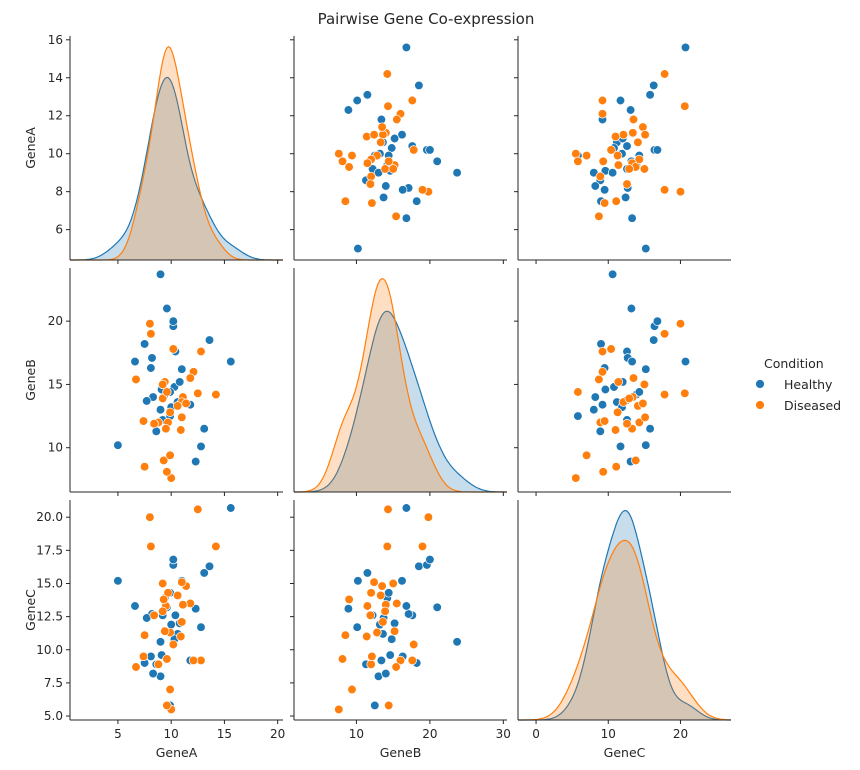 This screenshot has width=860, height=770. What do you see at coordinates (622, 382) in the screenshot?
I see `panel-geneb-vs-genec` at bounding box center [622, 382].